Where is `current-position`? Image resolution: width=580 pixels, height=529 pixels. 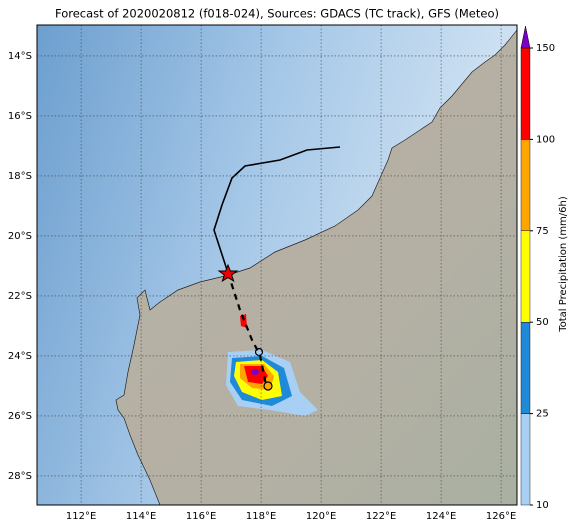 current-position is located at coordinates (228, 273).